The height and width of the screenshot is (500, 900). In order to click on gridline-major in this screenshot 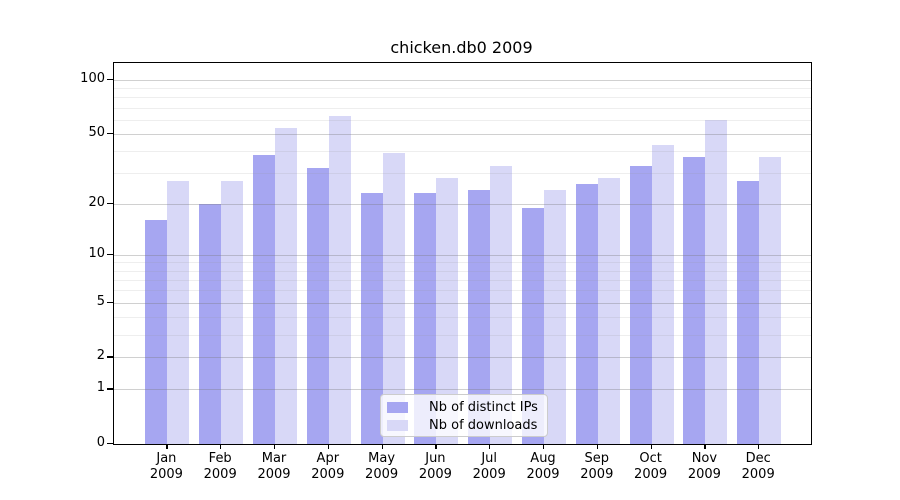, I will do `click(462, 80)`.